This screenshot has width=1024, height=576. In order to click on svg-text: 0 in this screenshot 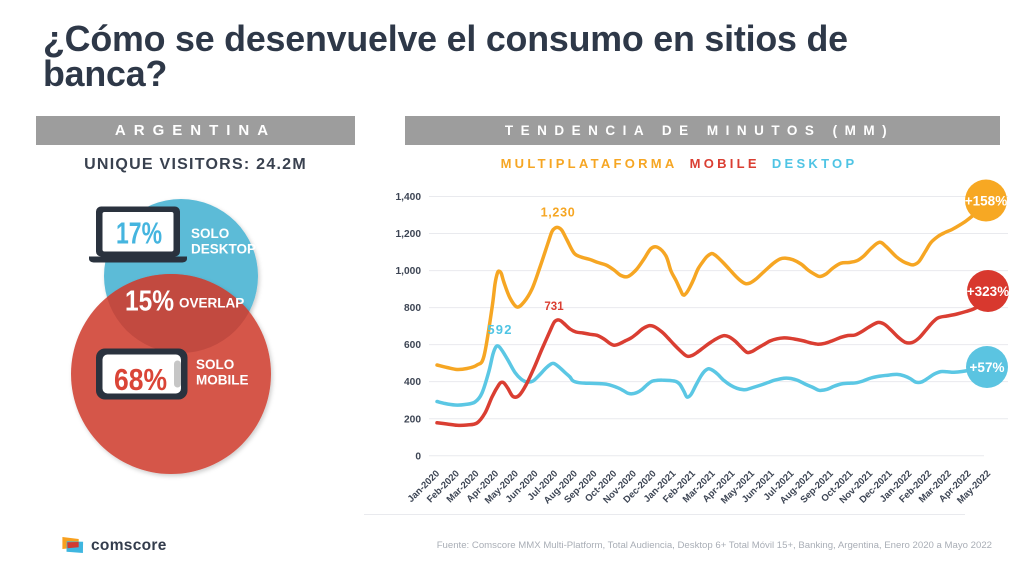, I will do `click(418, 456)`.